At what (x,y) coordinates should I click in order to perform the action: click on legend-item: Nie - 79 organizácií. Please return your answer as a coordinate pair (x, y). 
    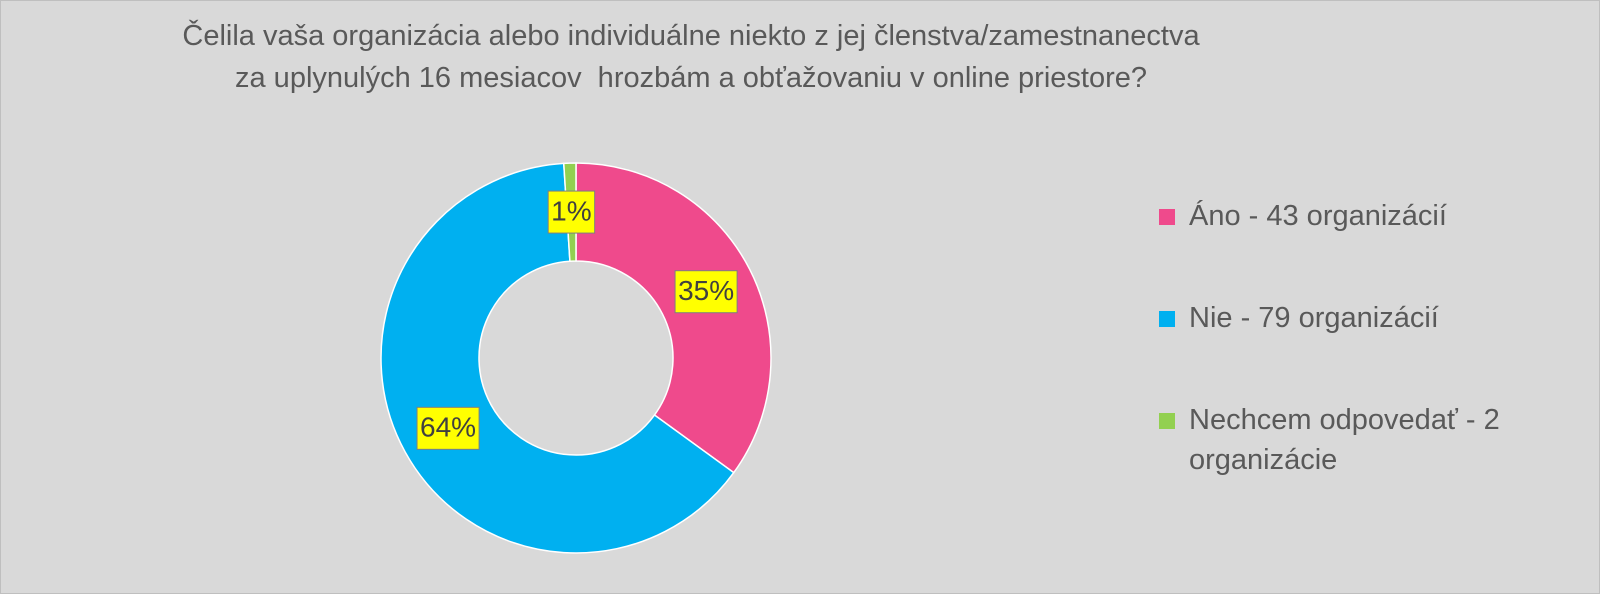
    Looking at the image, I should click on (1344, 318).